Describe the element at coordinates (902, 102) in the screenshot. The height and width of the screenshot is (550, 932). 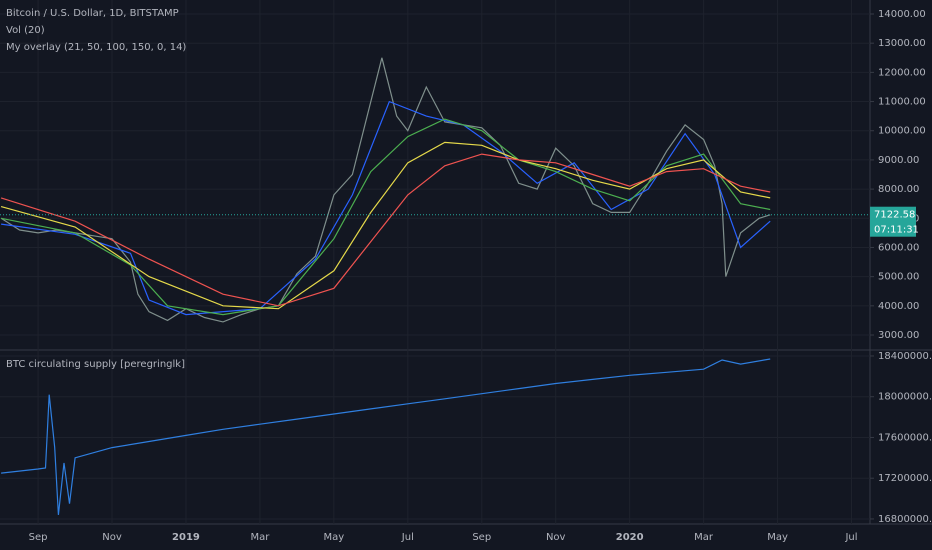
I see `y-tick-label: 11000.00` at that location.